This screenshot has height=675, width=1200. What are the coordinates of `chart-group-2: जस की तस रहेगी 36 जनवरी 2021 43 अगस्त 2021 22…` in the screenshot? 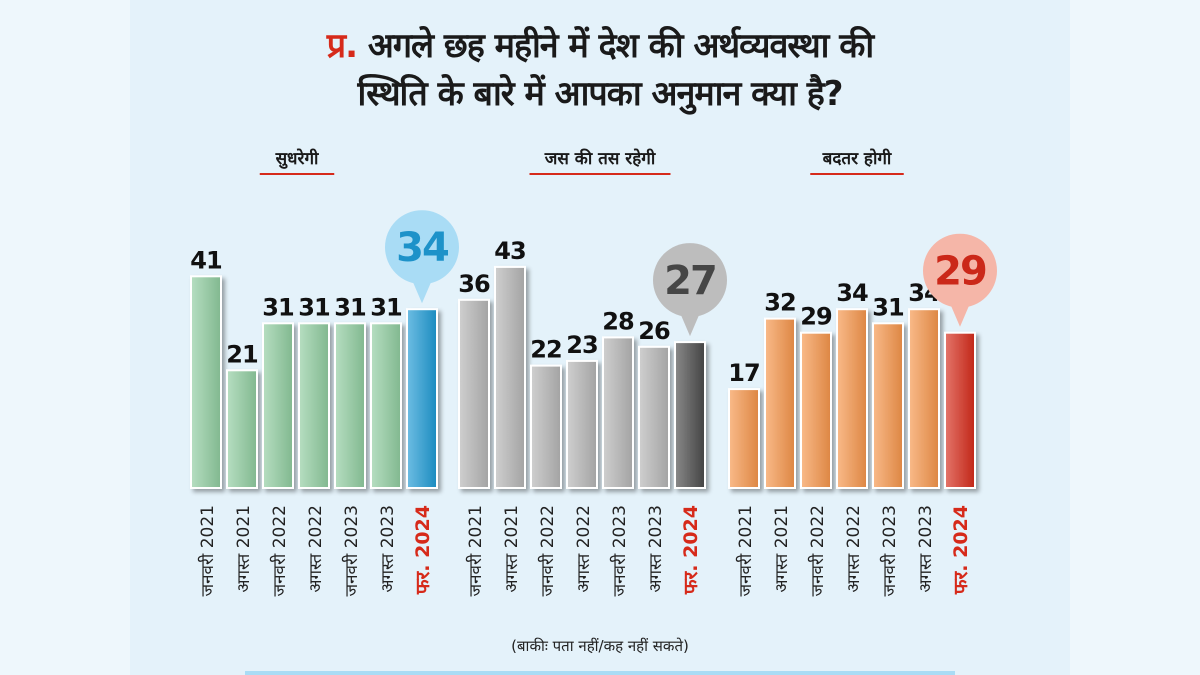 It's located at (592, 372).